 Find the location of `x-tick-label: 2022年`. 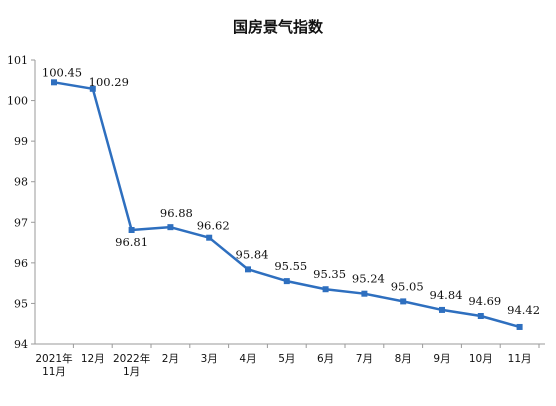

x-tick-label: 2022年 is located at coordinates (131, 358).